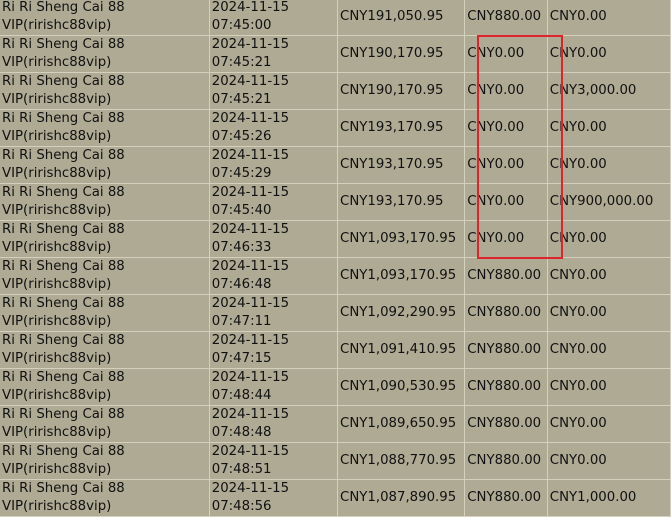 The height and width of the screenshot is (517, 671). Describe the element at coordinates (273, 165) in the screenshot. I see `datetime-cell: 2024-11-15 07:45:29` at that location.